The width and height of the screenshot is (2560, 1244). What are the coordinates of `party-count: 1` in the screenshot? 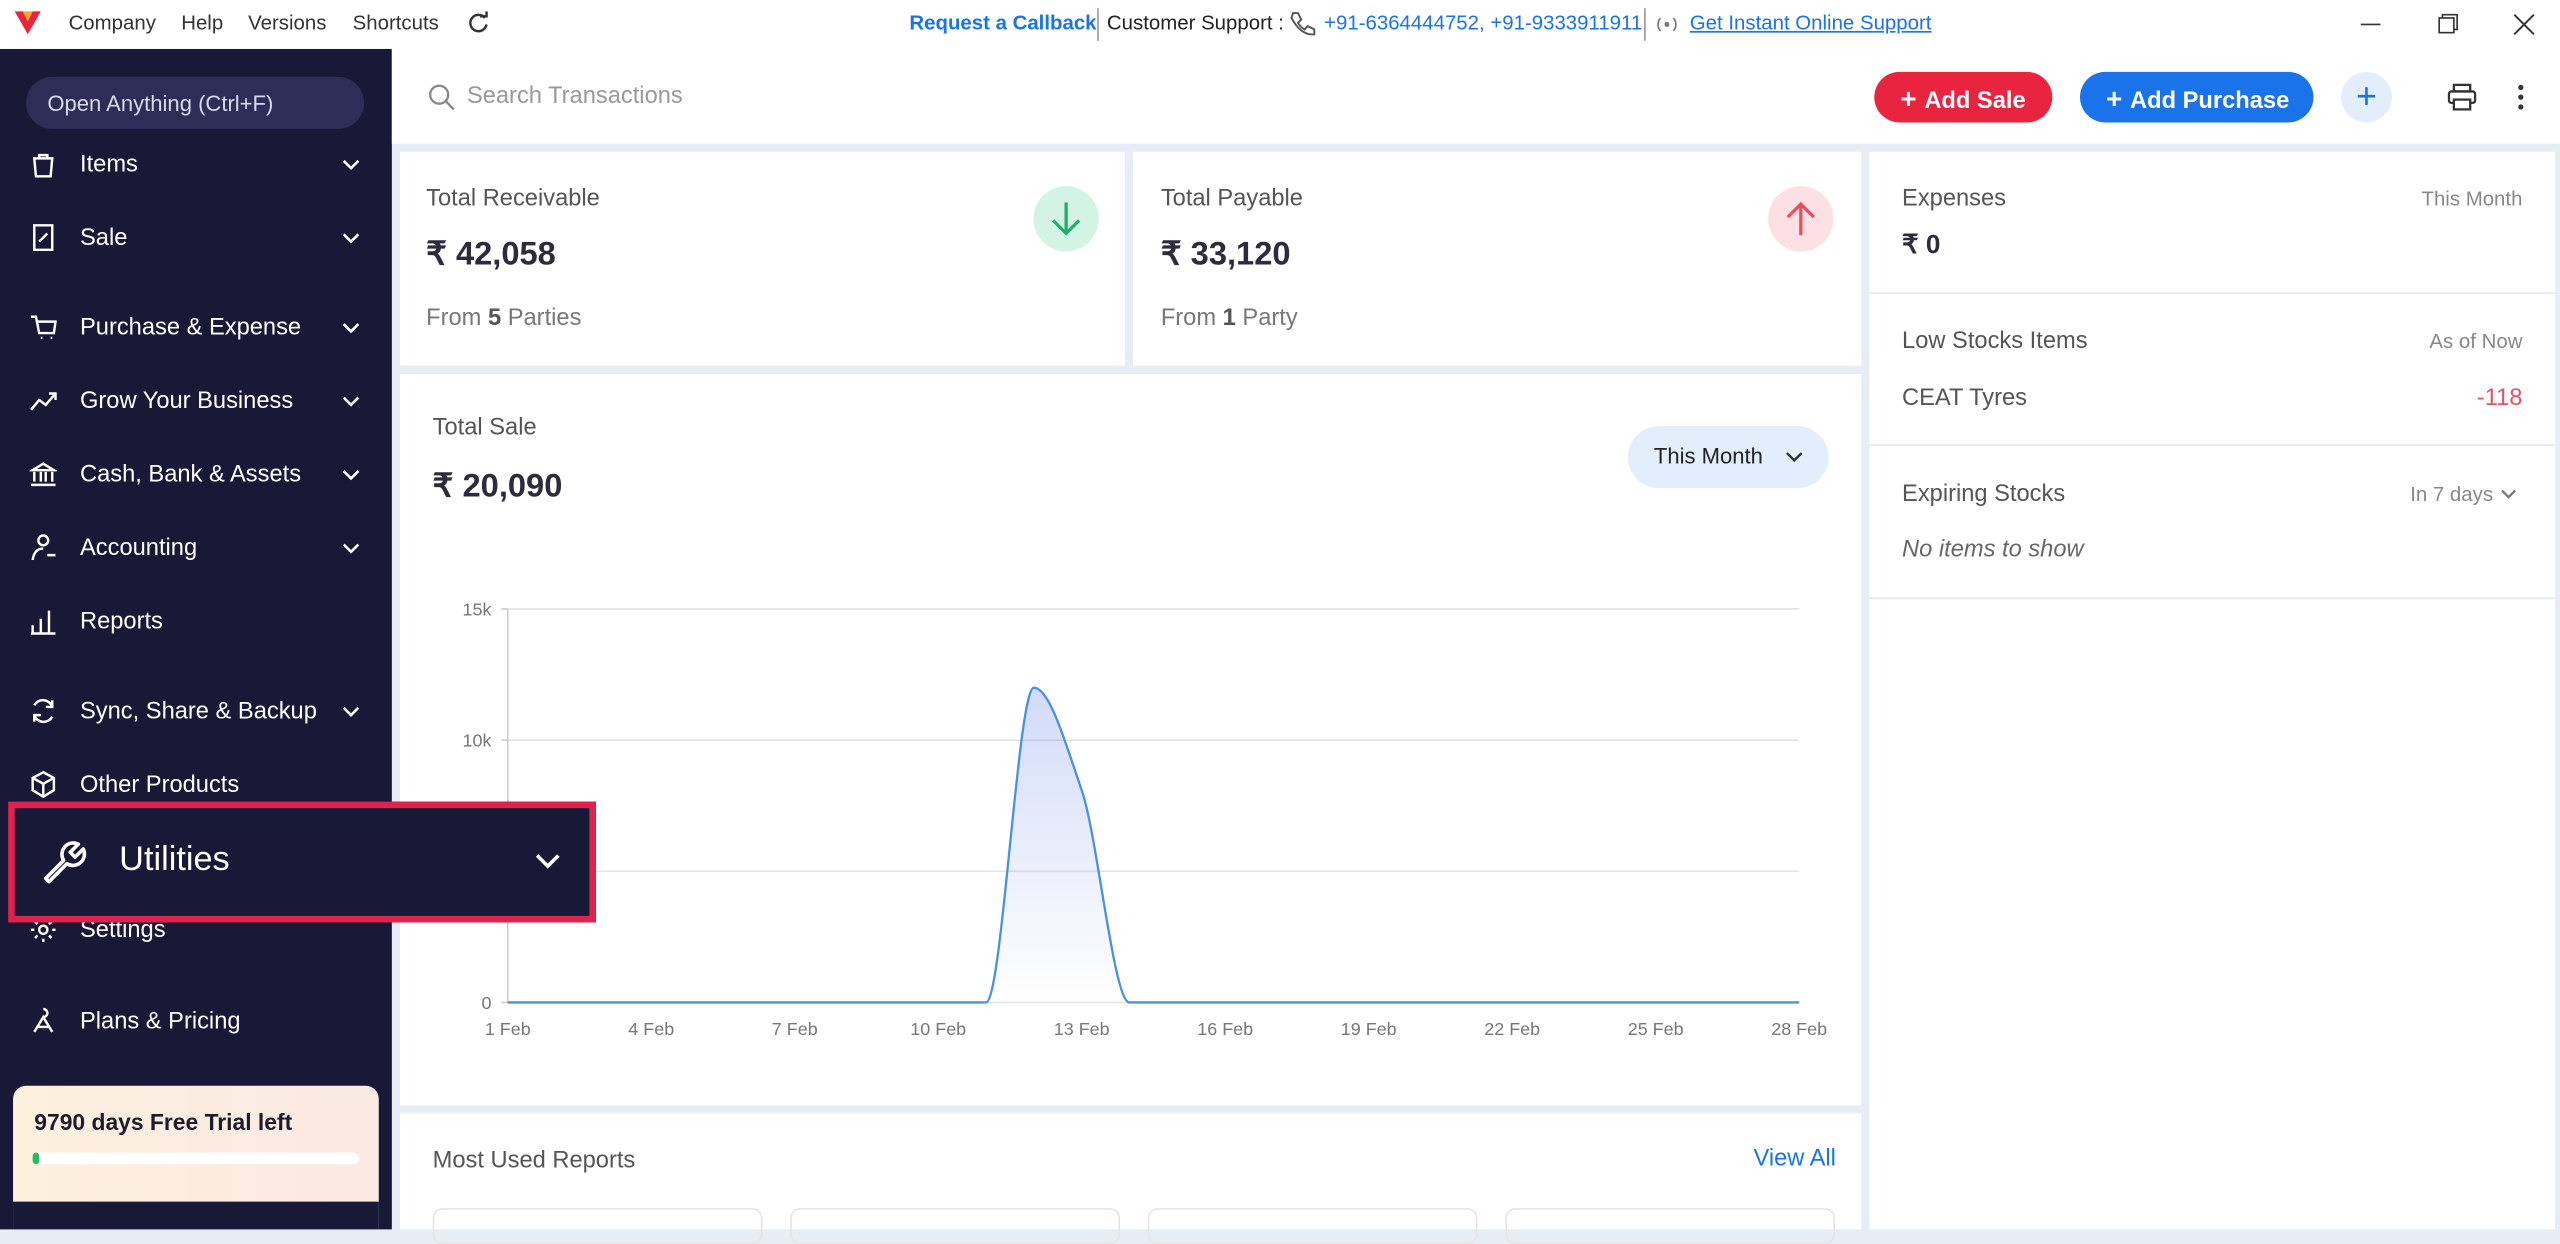 It's located at (1229, 318).